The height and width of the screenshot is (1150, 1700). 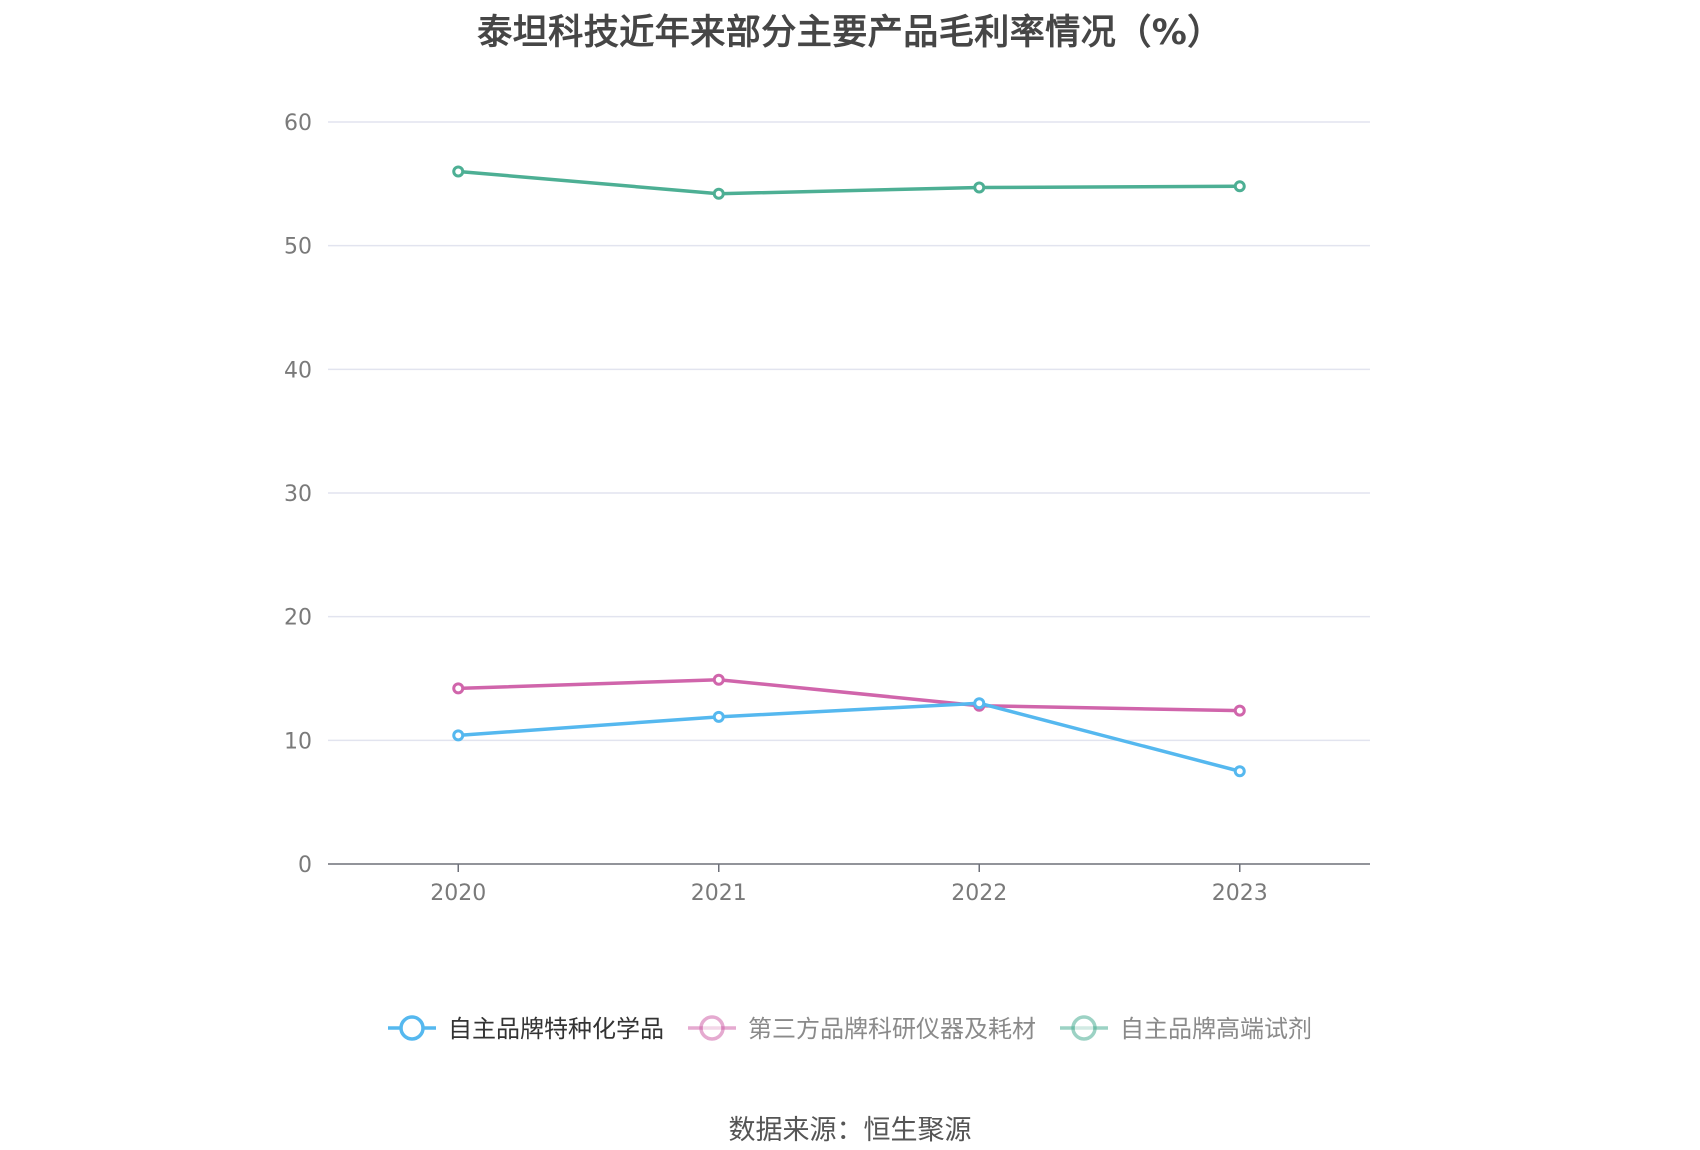 What do you see at coordinates (298, 618) in the screenshot?
I see `y-tick-label: 20` at bounding box center [298, 618].